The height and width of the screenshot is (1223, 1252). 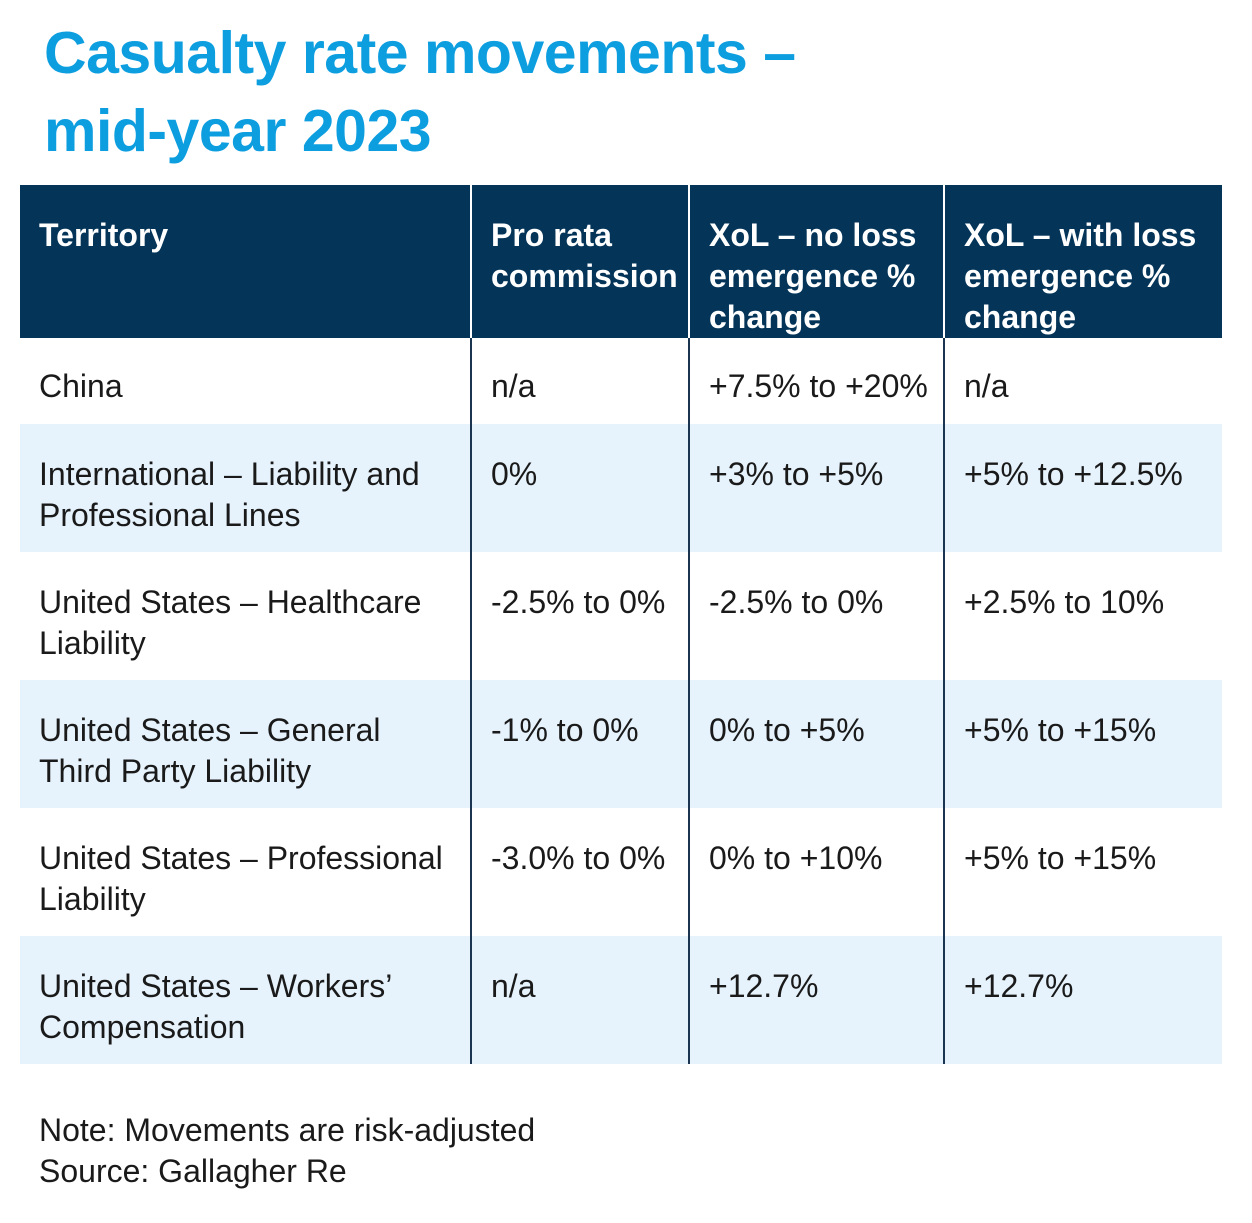 I want to click on cell-xol-with-loss: +2.5% to 10%, so click(x=1082, y=616).